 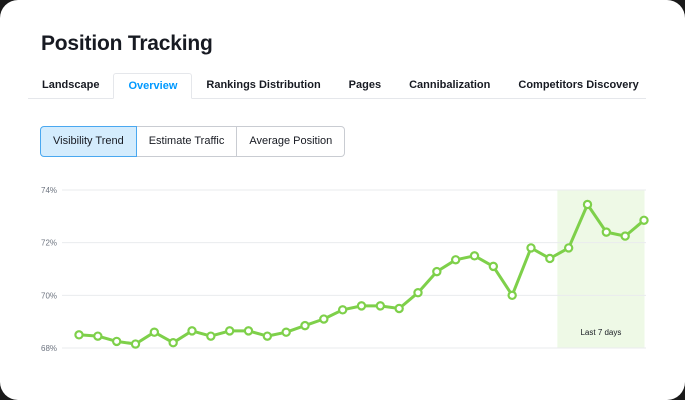 What do you see at coordinates (263, 85) in the screenshot?
I see `tab-rankings-distribution: Rankings Distribution` at bounding box center [263, 85].